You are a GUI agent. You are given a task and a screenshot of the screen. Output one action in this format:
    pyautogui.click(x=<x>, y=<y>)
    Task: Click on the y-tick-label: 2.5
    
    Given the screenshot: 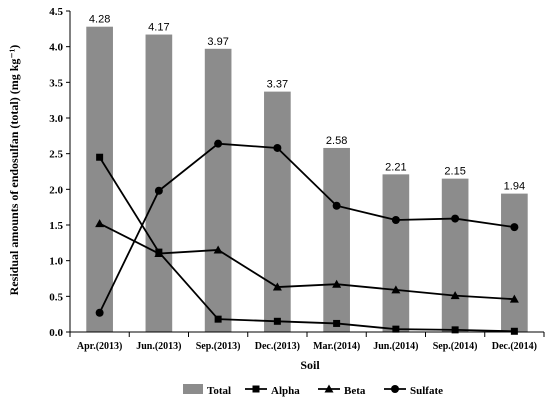 What is the action you would take?
    pyautogui.click(x=56, y=155)
    